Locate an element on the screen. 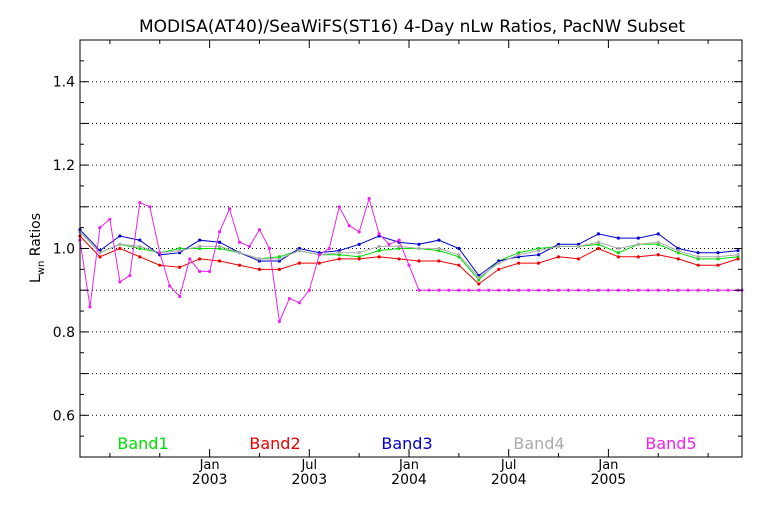  y-tick-label: 0.6 is located at coordinates (64, 416).